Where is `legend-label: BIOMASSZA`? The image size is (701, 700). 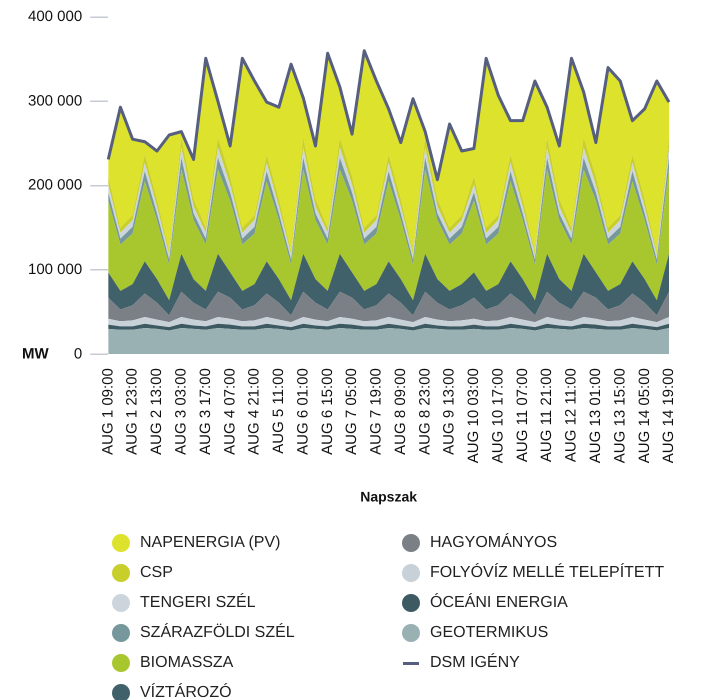
legend-label: BIOMASSZA is located at coordinates (187, 663).